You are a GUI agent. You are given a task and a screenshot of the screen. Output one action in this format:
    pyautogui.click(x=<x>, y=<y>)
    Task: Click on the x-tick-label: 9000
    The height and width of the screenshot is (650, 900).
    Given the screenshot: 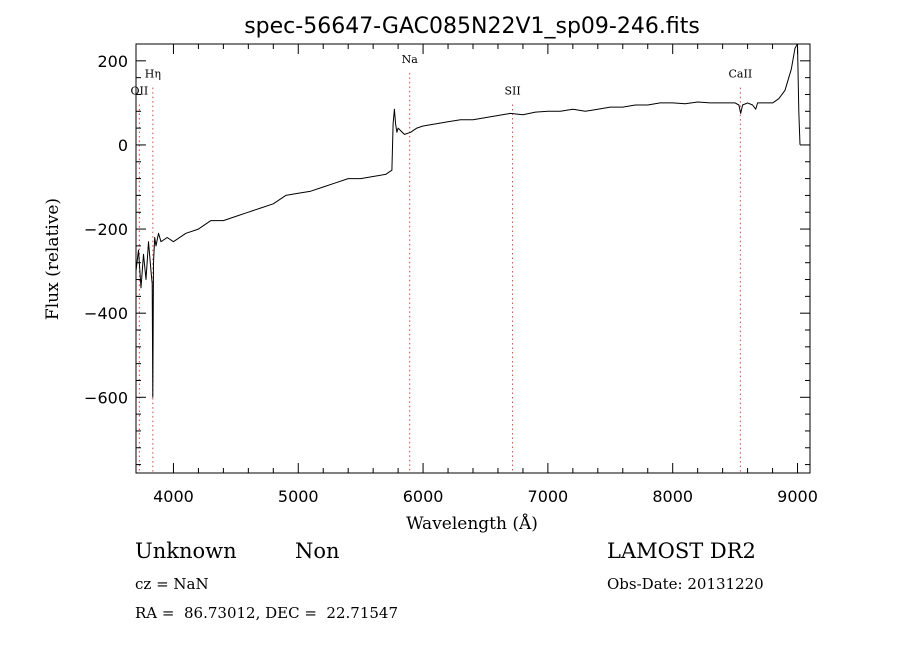 What is the action you would take?
    pyautogui.click(x=797, y=496)
    